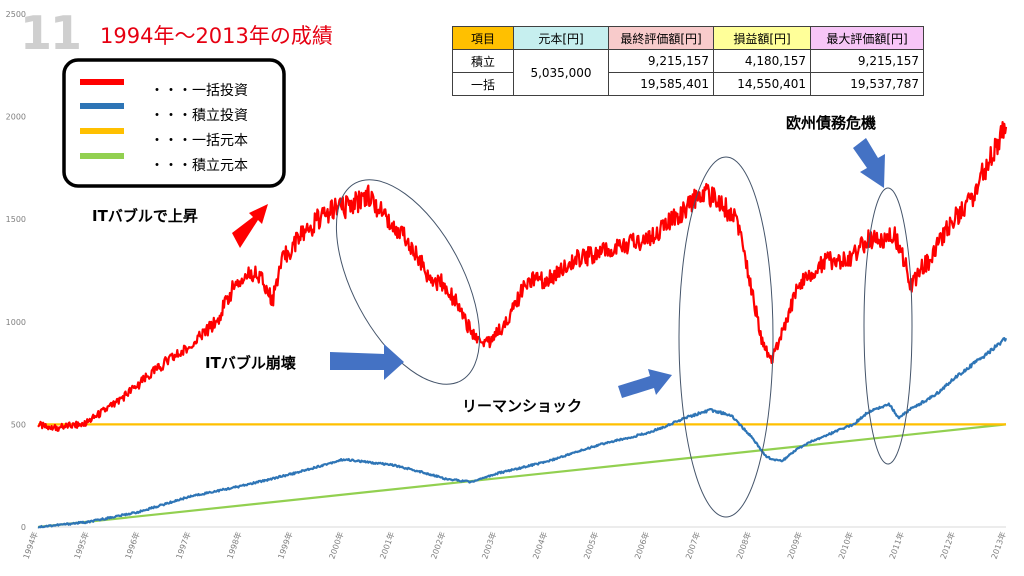 The height and width of the screenshot is (576, 1024). What do you see at coordinates (539, 545) in the screenshot?
I see `x-tick-label: 2004年` at bounding box center [539, 545].